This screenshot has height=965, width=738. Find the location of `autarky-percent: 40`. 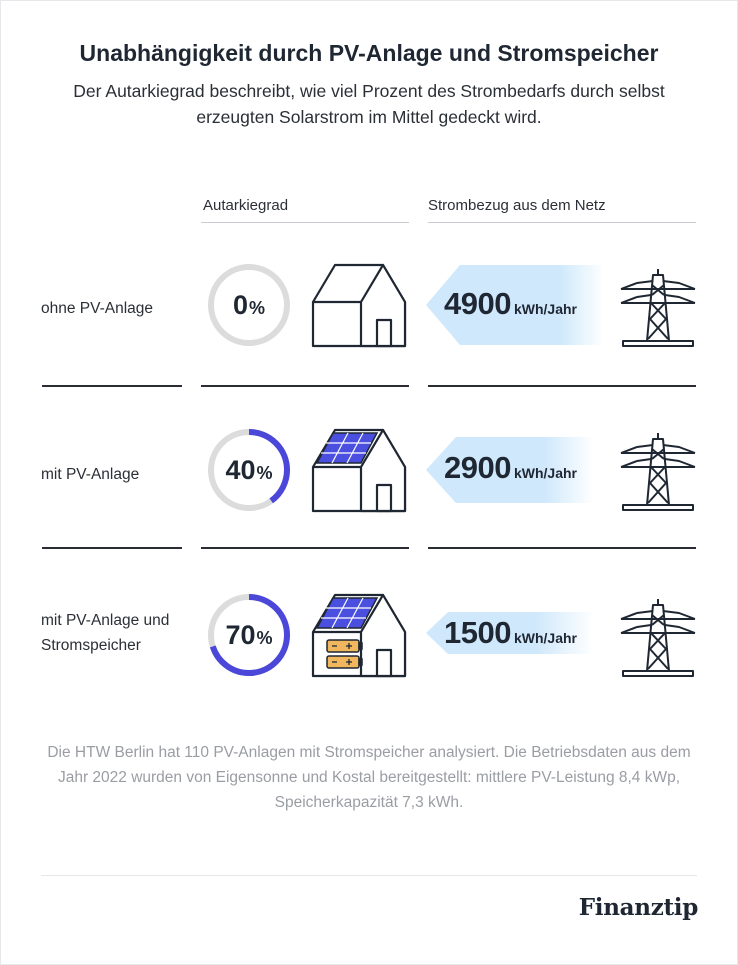

autarky-percent: 40 is located at coordinates (240, 469).